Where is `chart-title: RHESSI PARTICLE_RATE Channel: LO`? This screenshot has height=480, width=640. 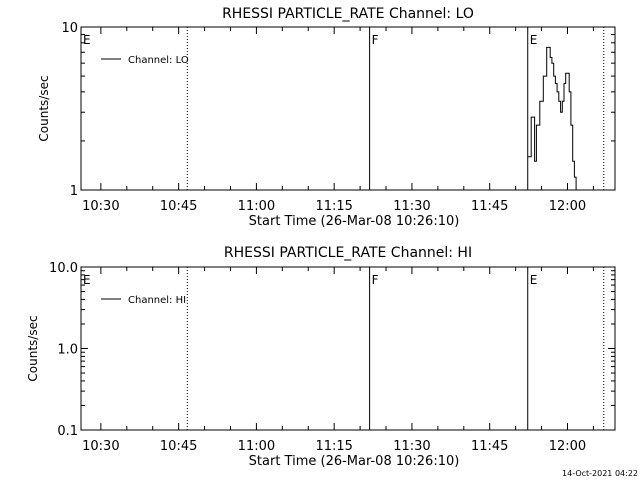
chart-title: RHESSI PARTICLE_RATE Channel: LO is located at coordinates (348, 14).